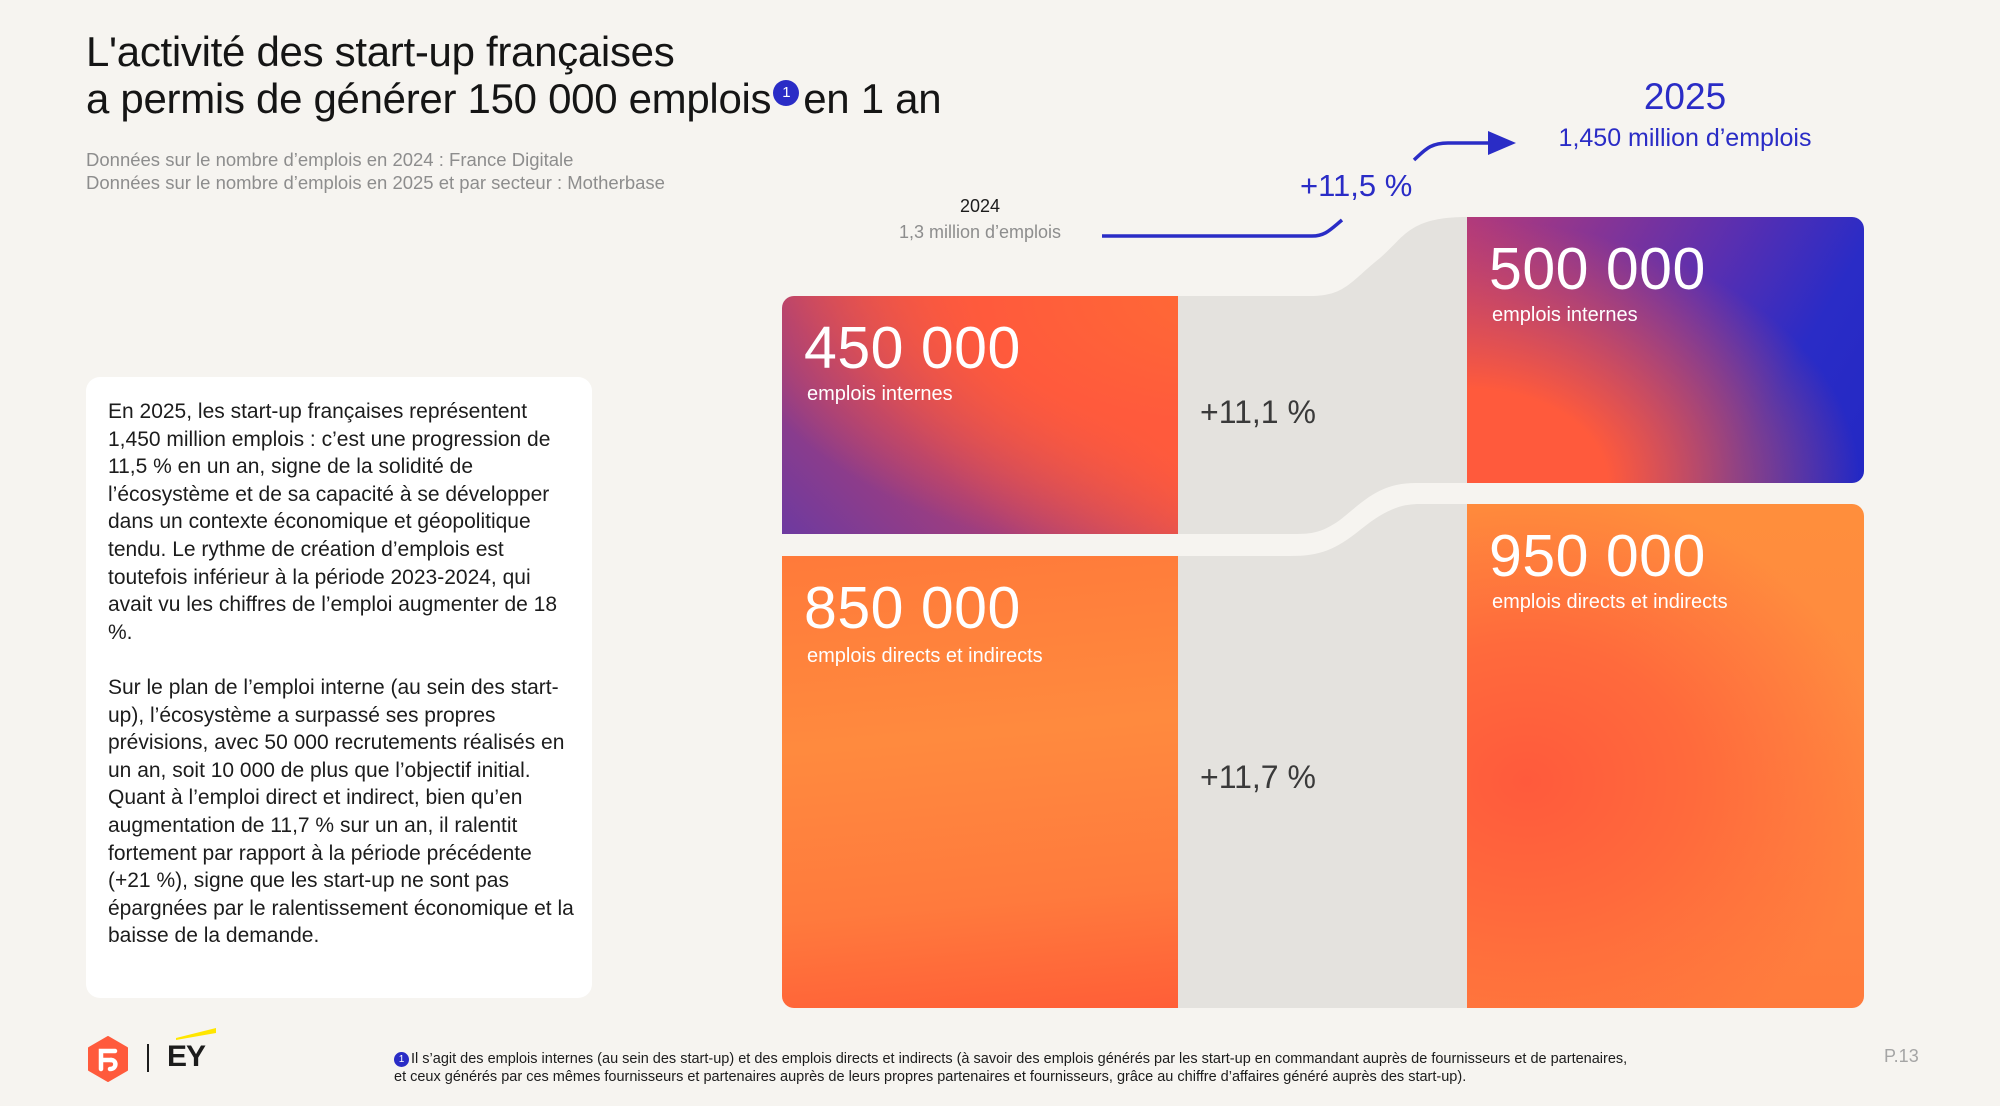 This screenshot has width=2000, height=1106. What do you see at coordinates (1258, 412) in the screenshot?
I see `growth-internal-label: +11,1 %` at bounding box center [1258, 412].